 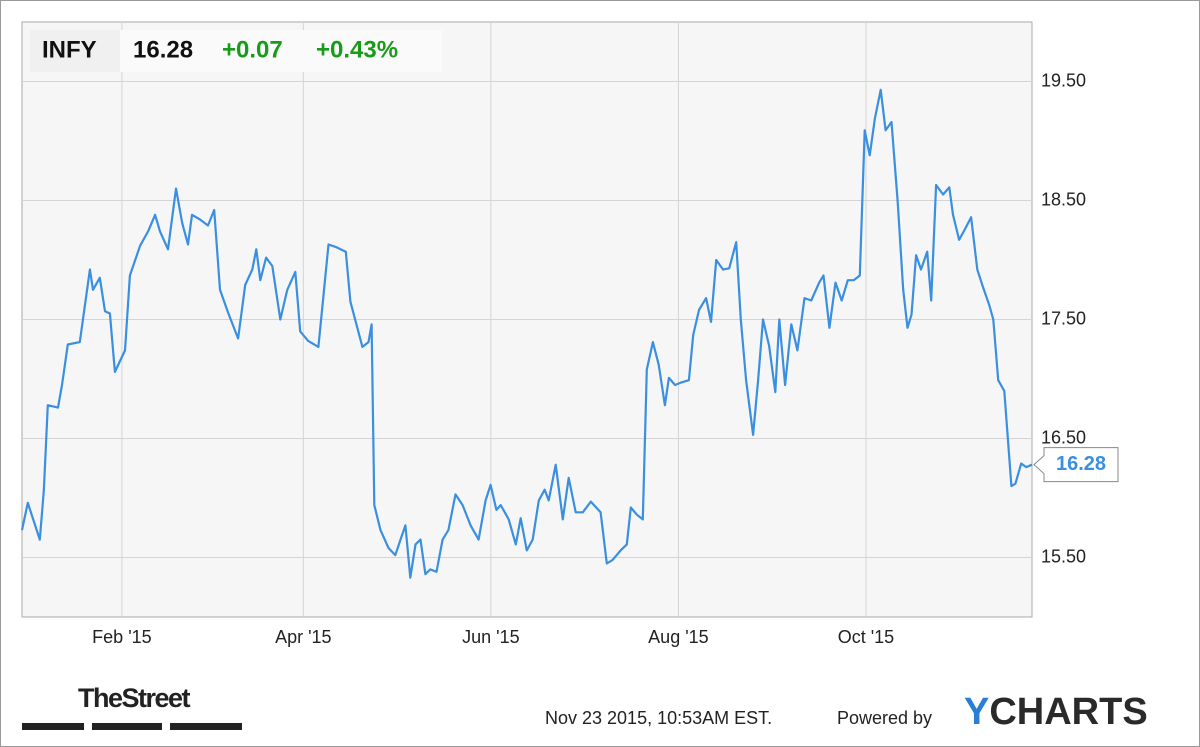 I want to click on y-tick-label: 16.50, so click(x=1063, y=437).